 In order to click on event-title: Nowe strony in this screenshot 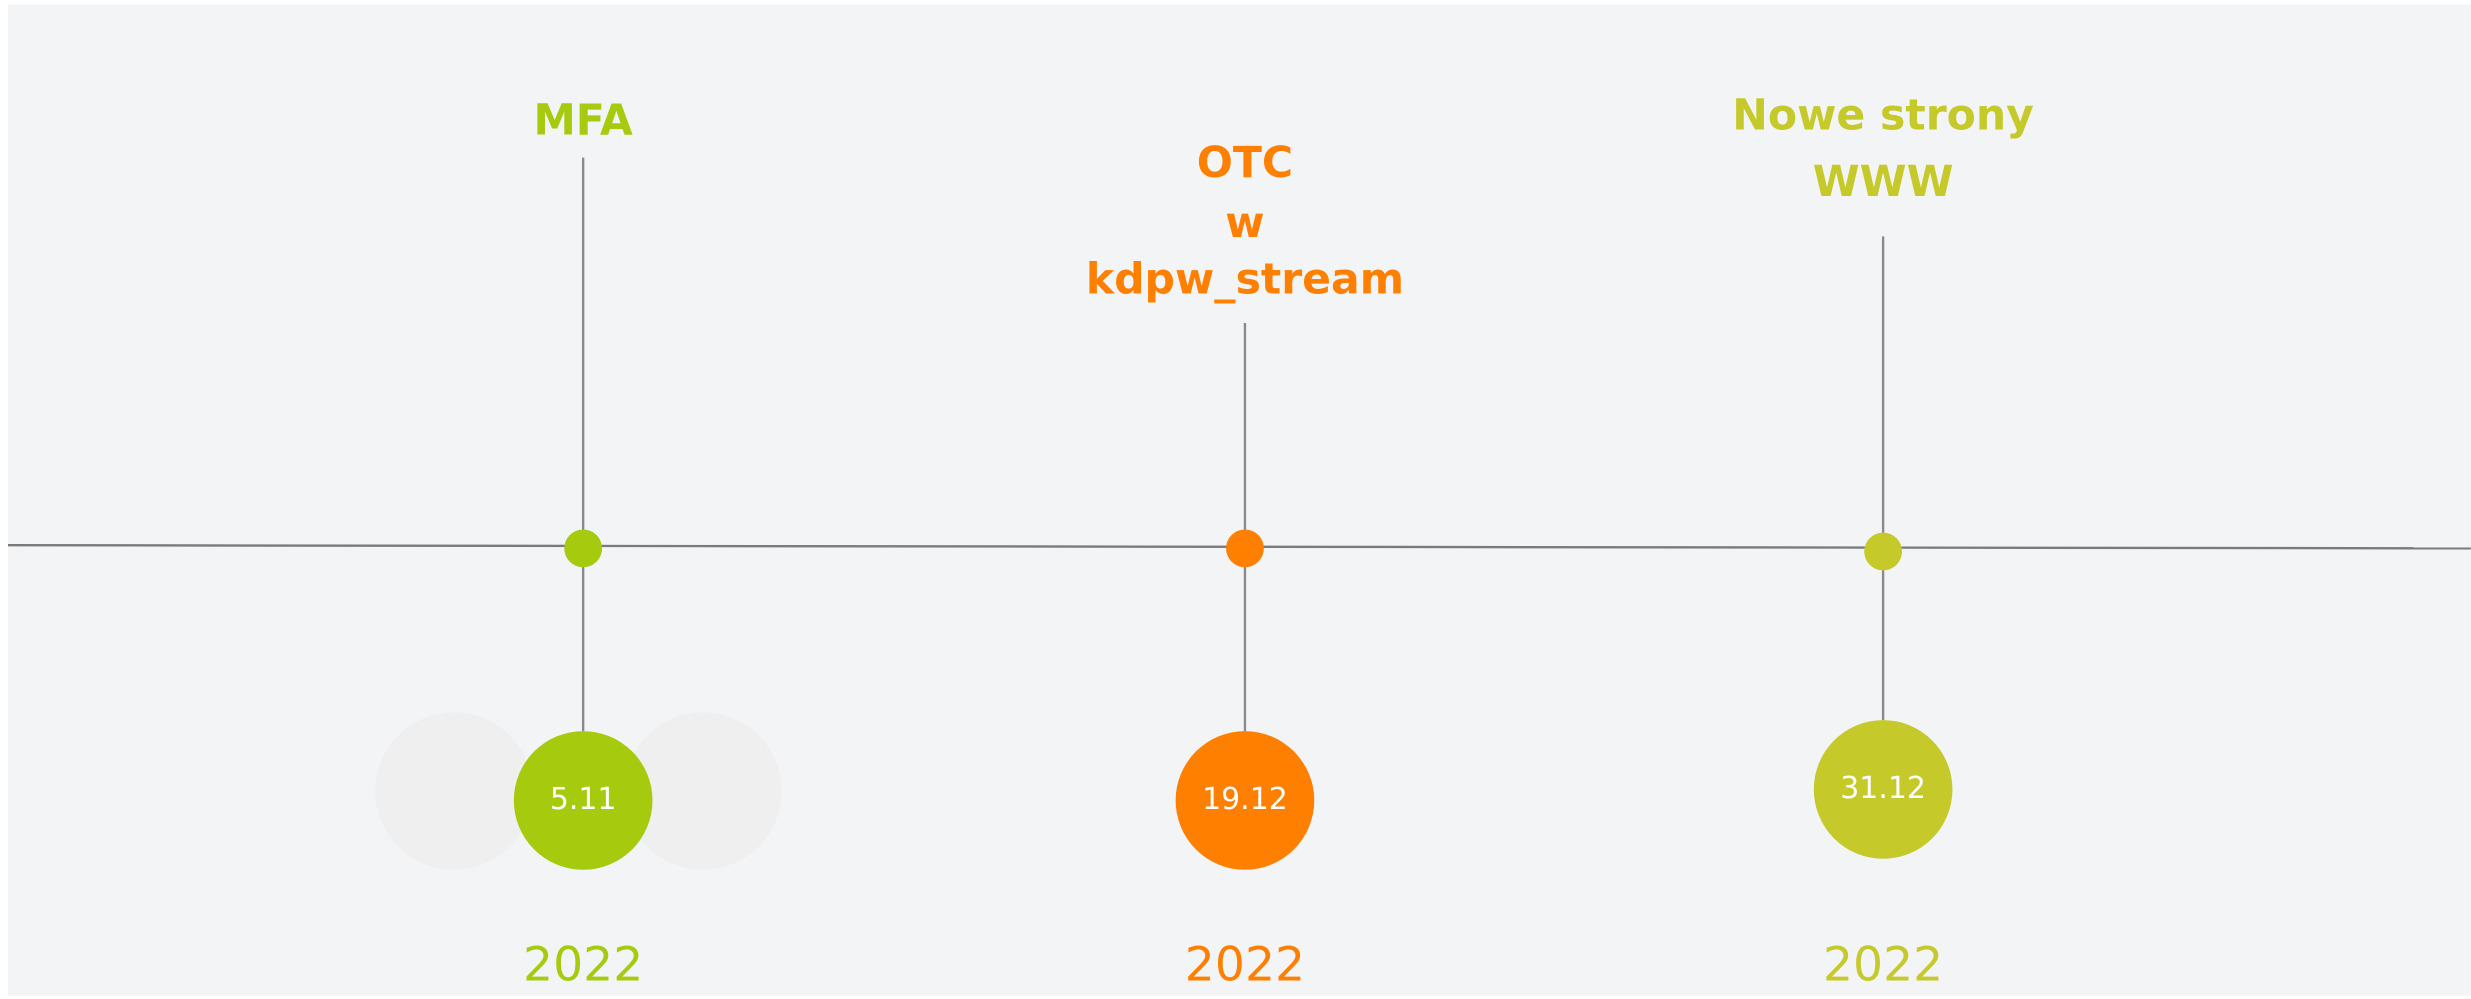, I will do `click(1883, 116)`.